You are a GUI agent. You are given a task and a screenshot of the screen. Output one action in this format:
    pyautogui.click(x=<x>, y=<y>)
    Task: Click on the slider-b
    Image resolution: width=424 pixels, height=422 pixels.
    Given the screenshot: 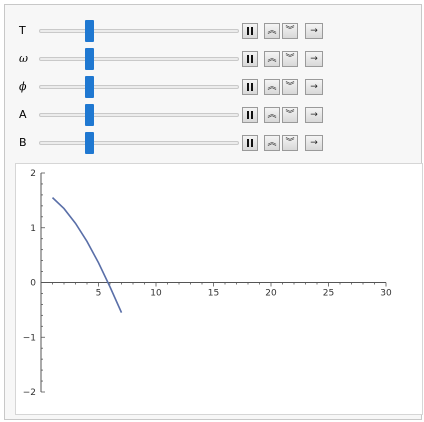 What is the action you would take?
    pyautogui.click(x=139, y=143)
    